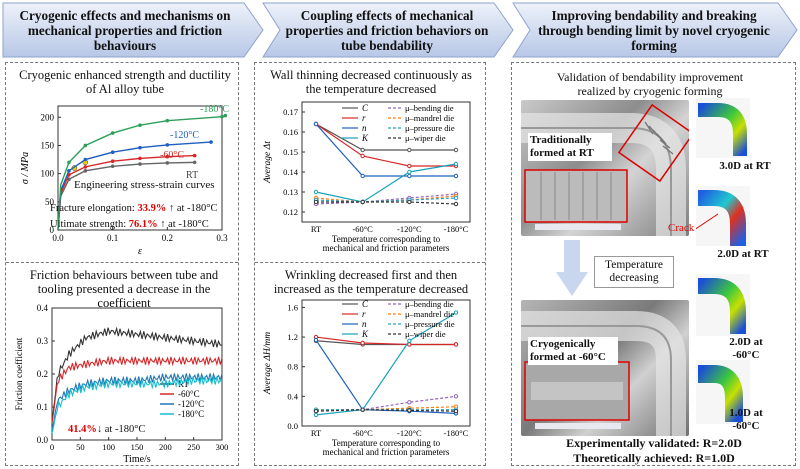  Describe the element at coordinates (137, 459) in the screenshot. I see `friction-xlabel: Time/s` at that location.